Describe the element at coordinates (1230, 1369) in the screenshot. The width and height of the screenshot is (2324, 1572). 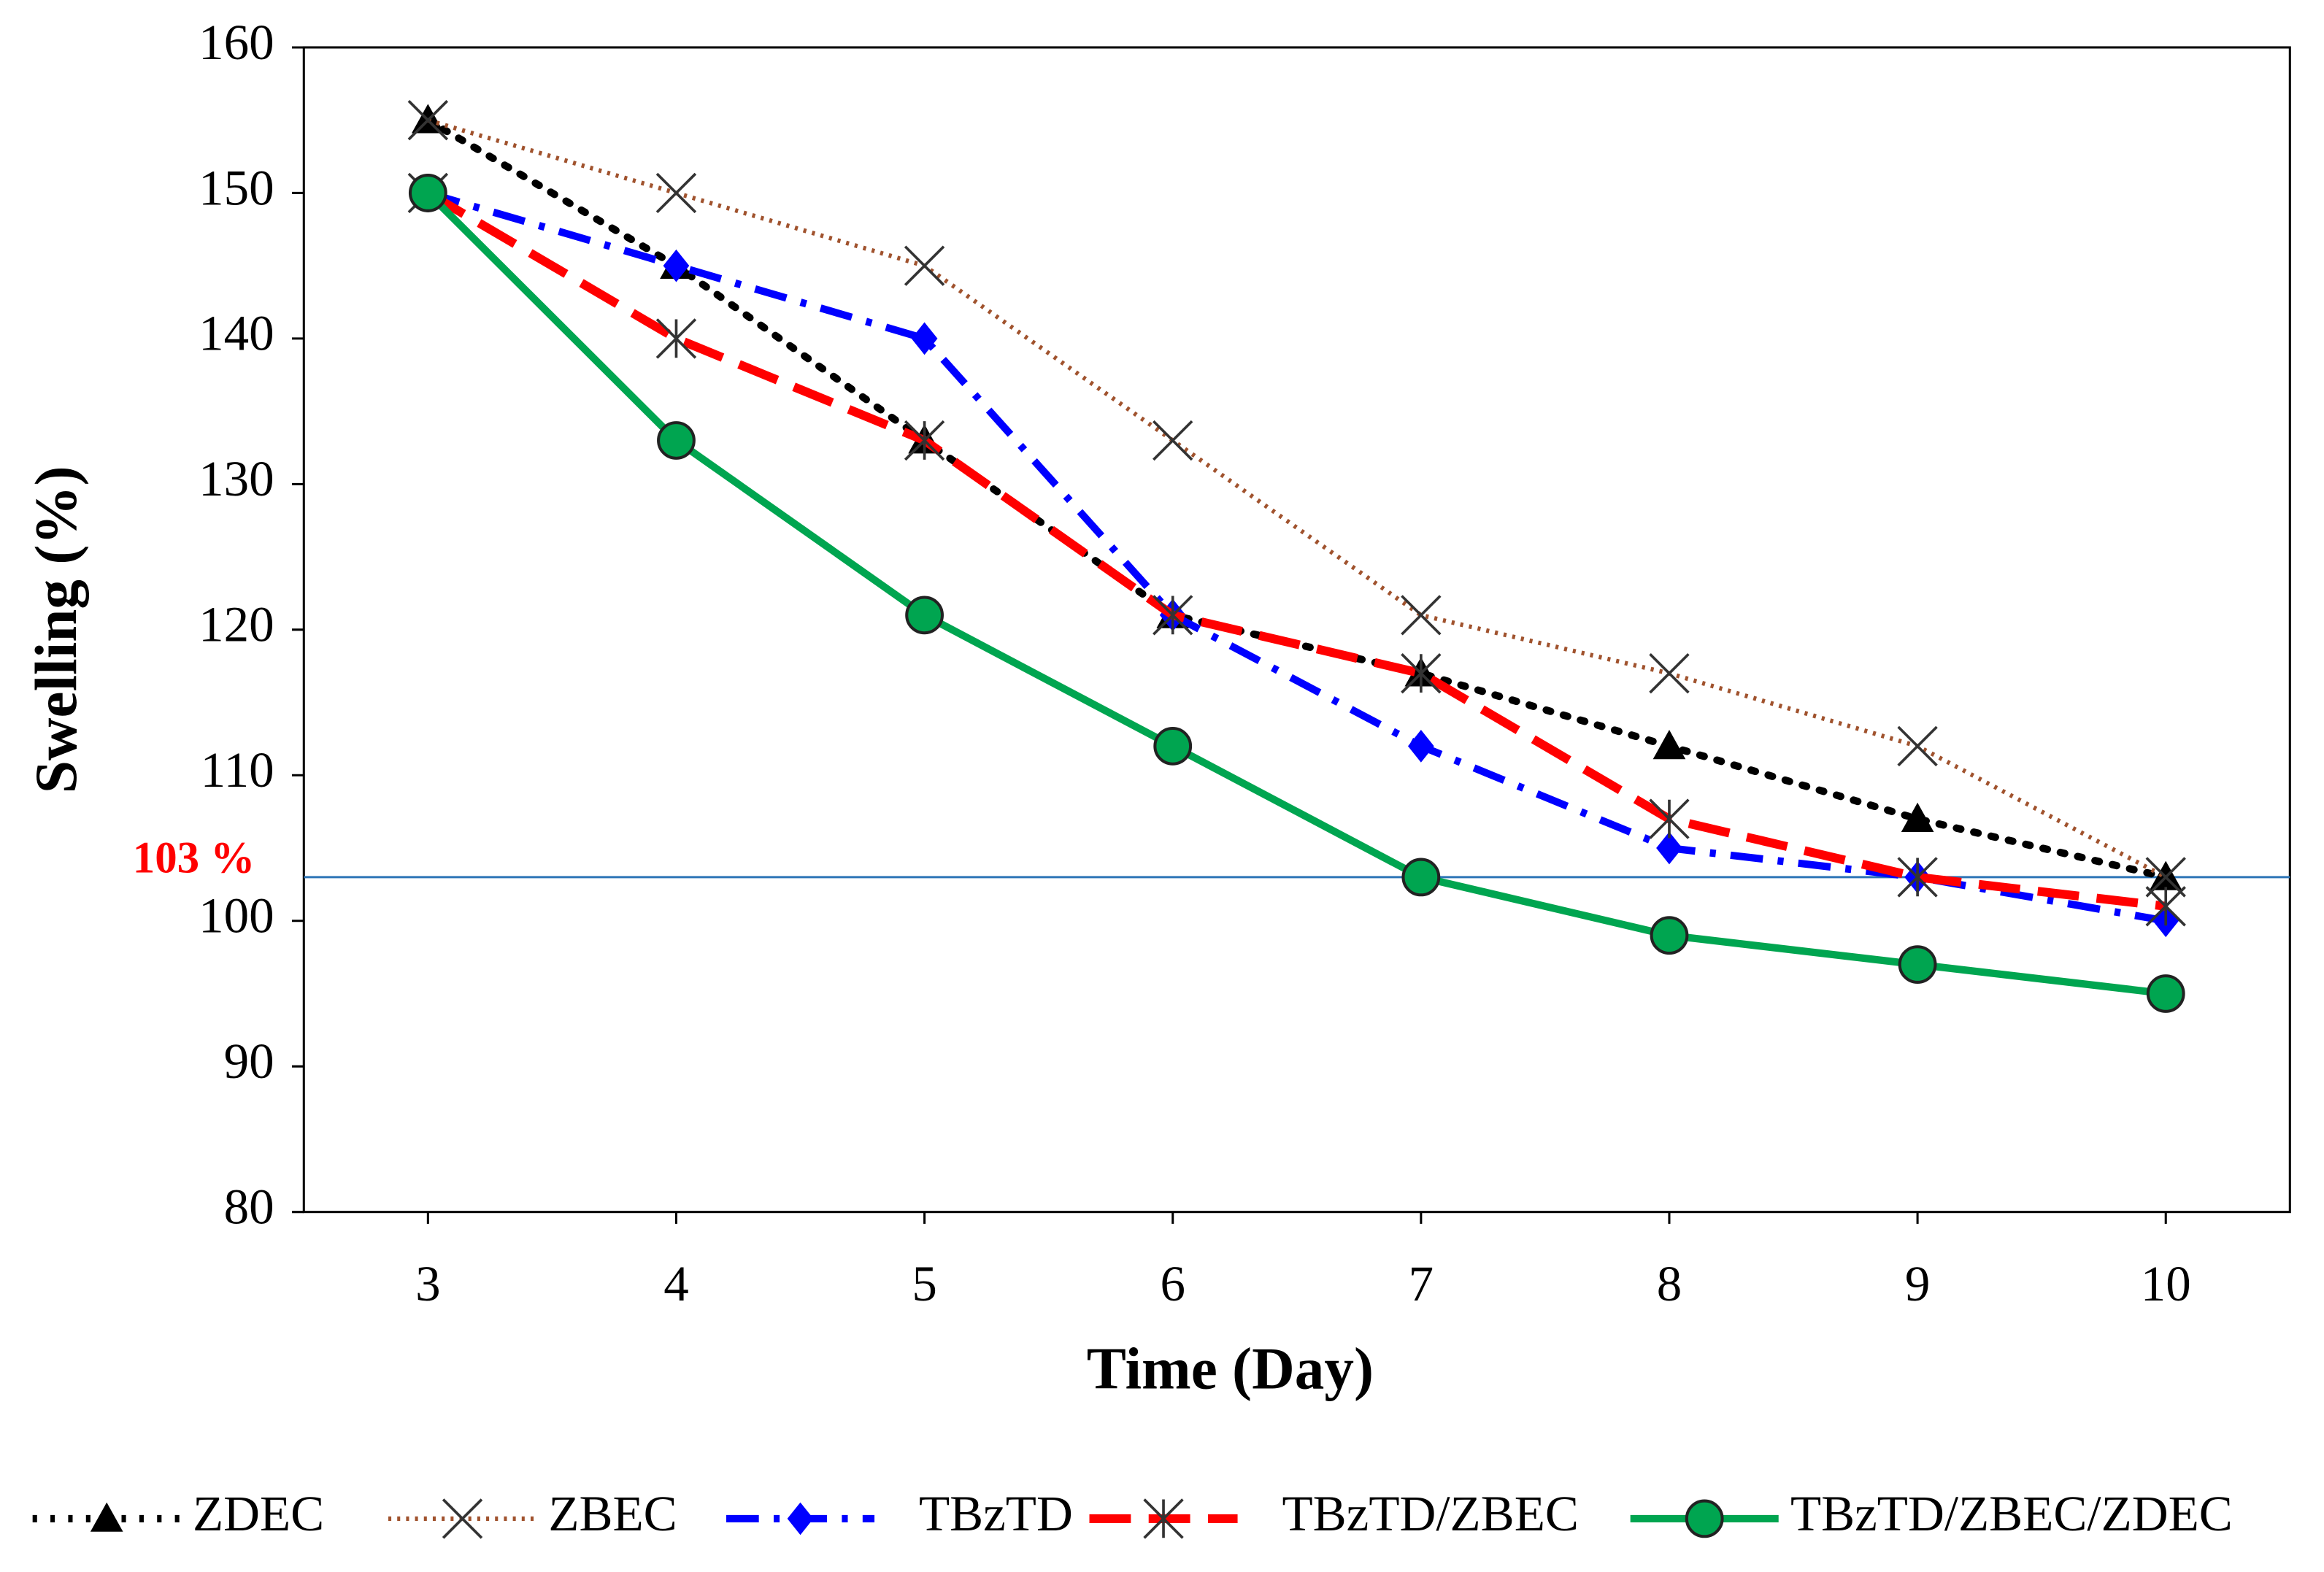
I see `x-axis-label: Time (Day)` at that location.